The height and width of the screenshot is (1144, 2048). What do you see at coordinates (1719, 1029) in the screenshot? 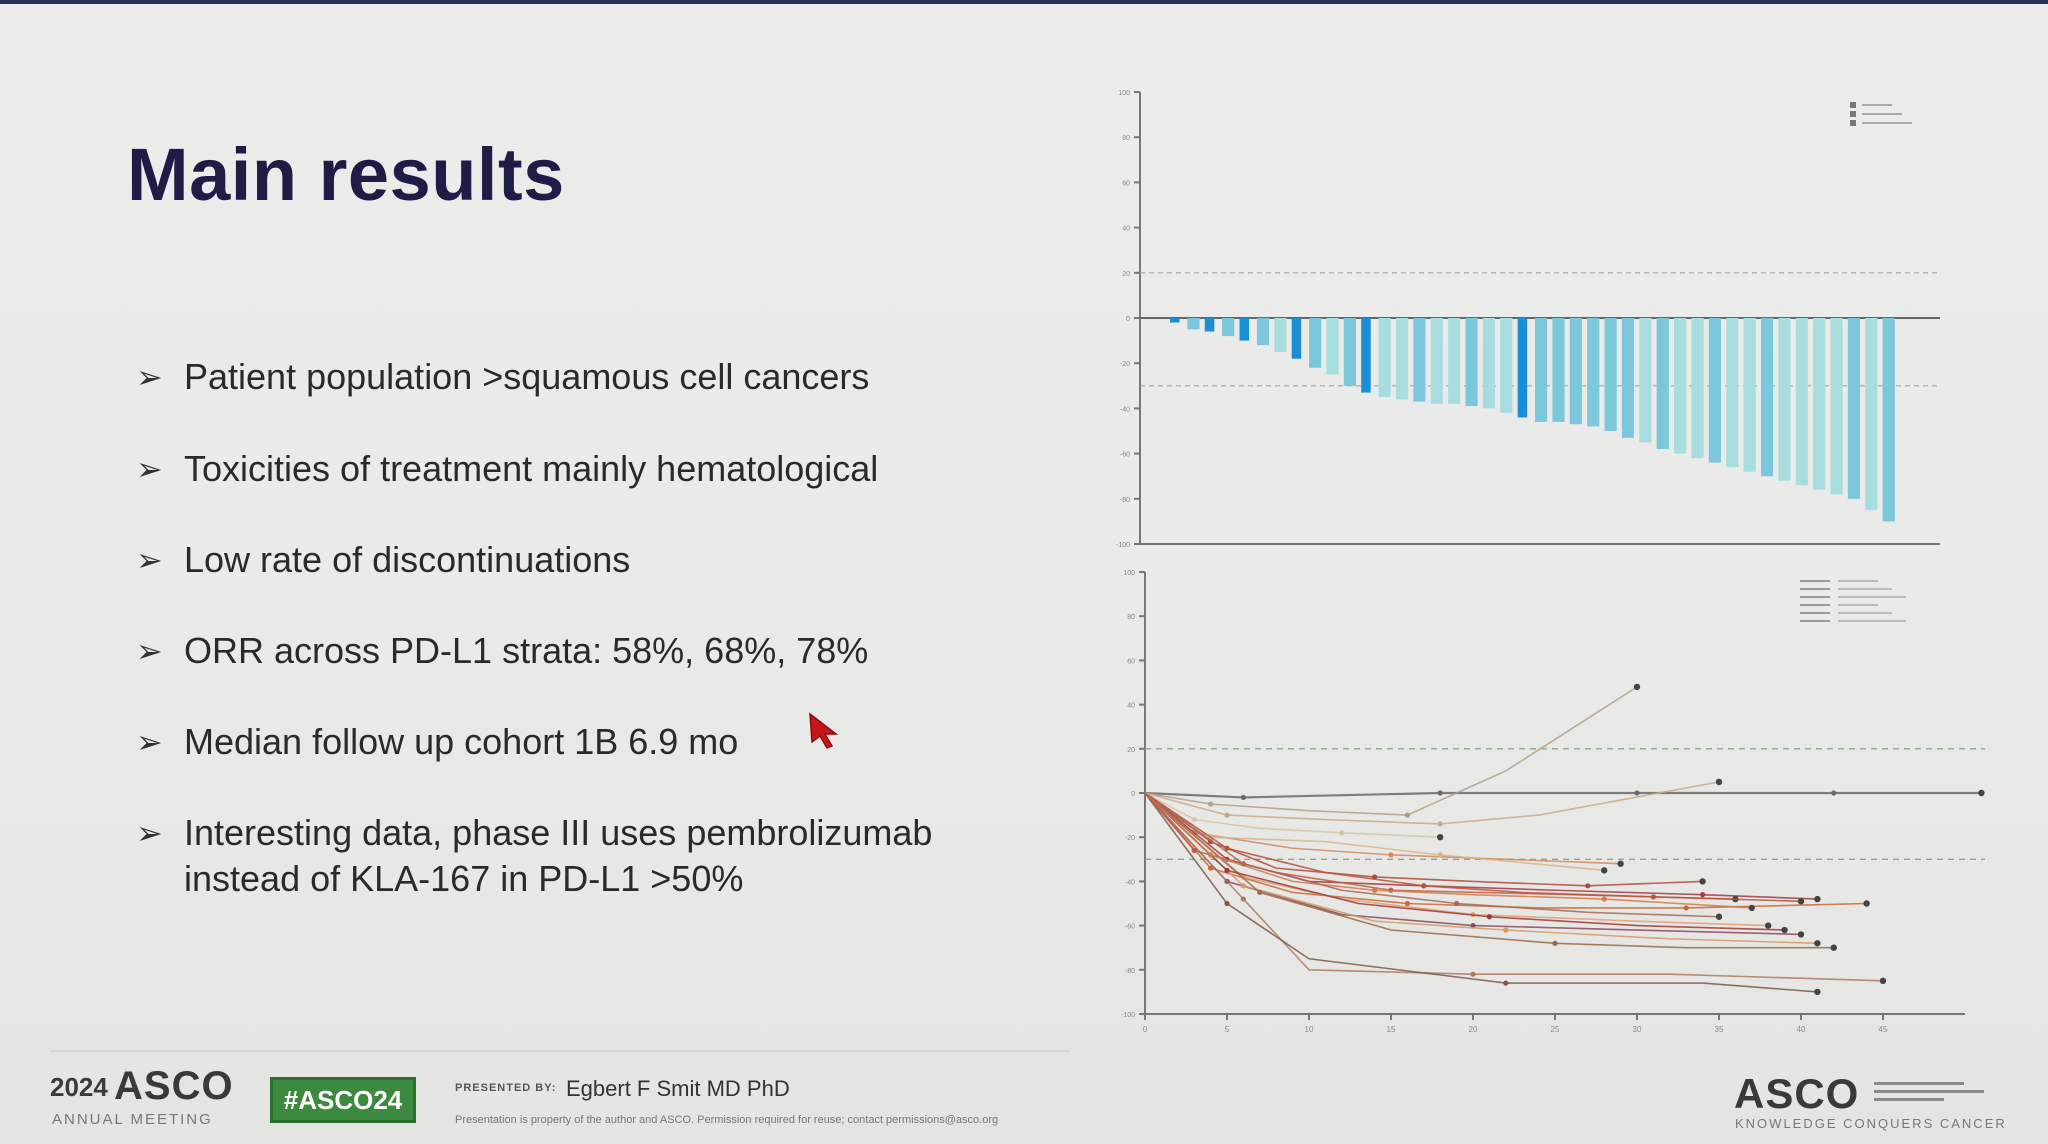
I see `x-tick-label: 35` at bounding box center [1719, 1029].